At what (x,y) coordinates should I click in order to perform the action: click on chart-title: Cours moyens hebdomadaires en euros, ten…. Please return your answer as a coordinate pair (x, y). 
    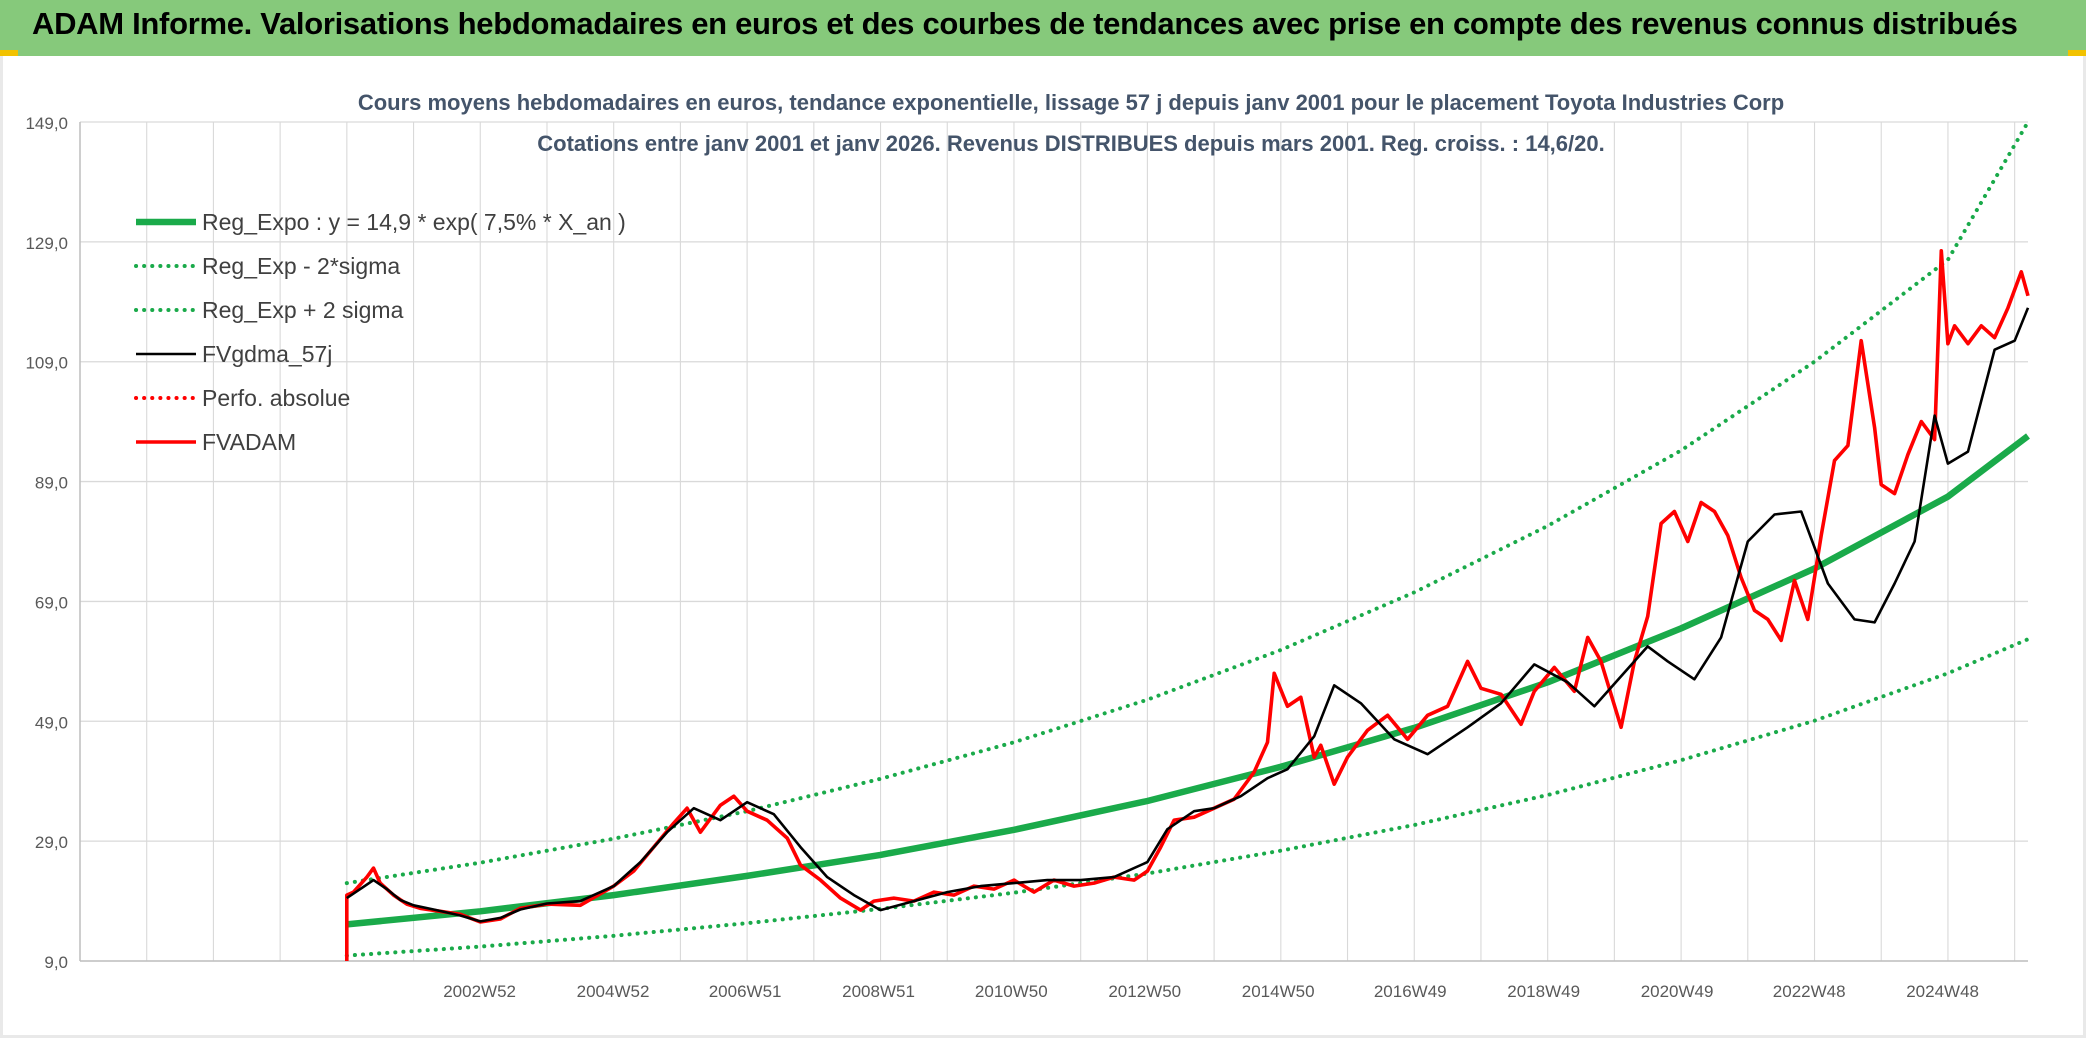
    Looking at the image, I should click on (1071, 102).